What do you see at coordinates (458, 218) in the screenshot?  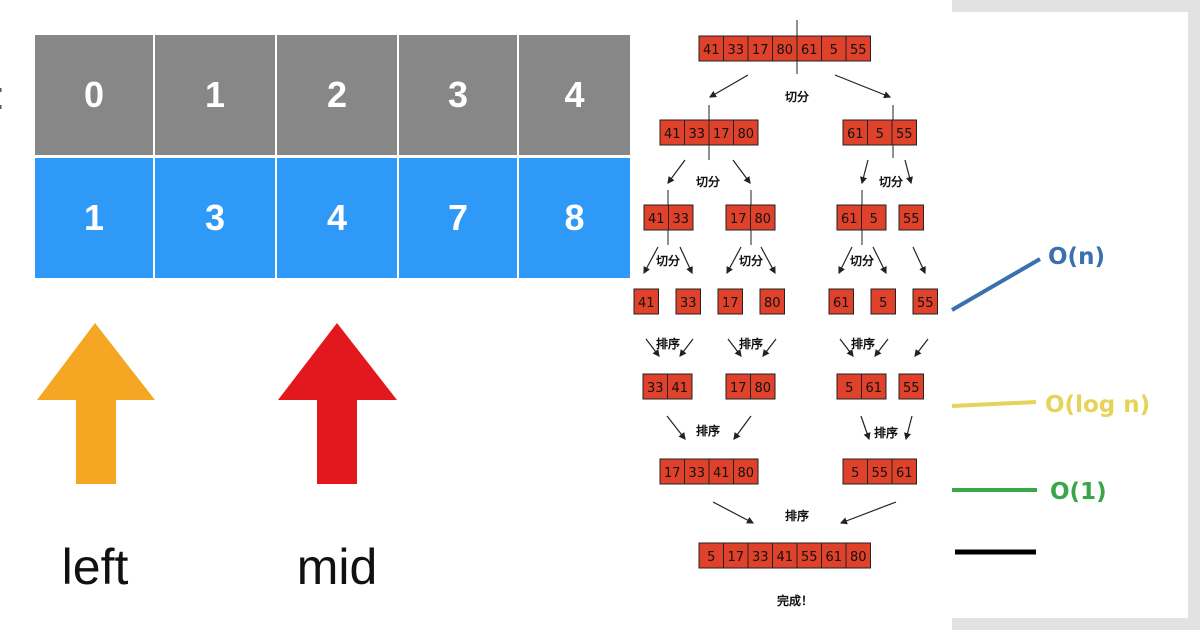 I see `value-cell: 7` at bounding box center [458, 218].